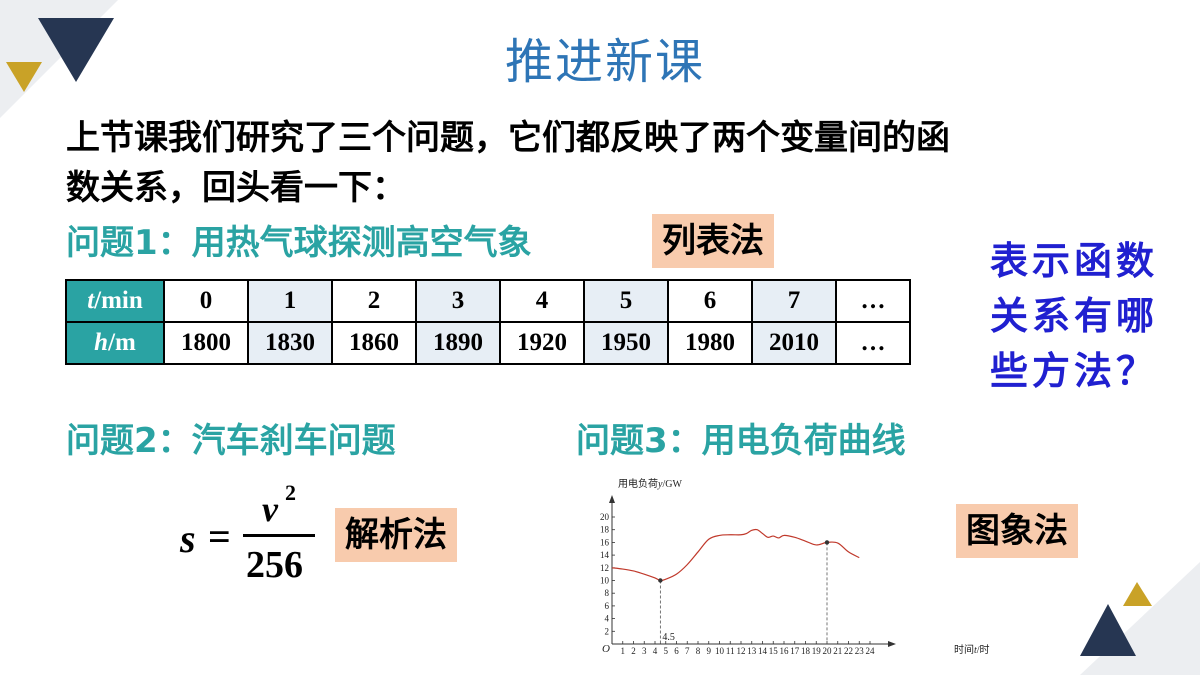  I want to click on y-tick-label: 10, so click(605, 581).